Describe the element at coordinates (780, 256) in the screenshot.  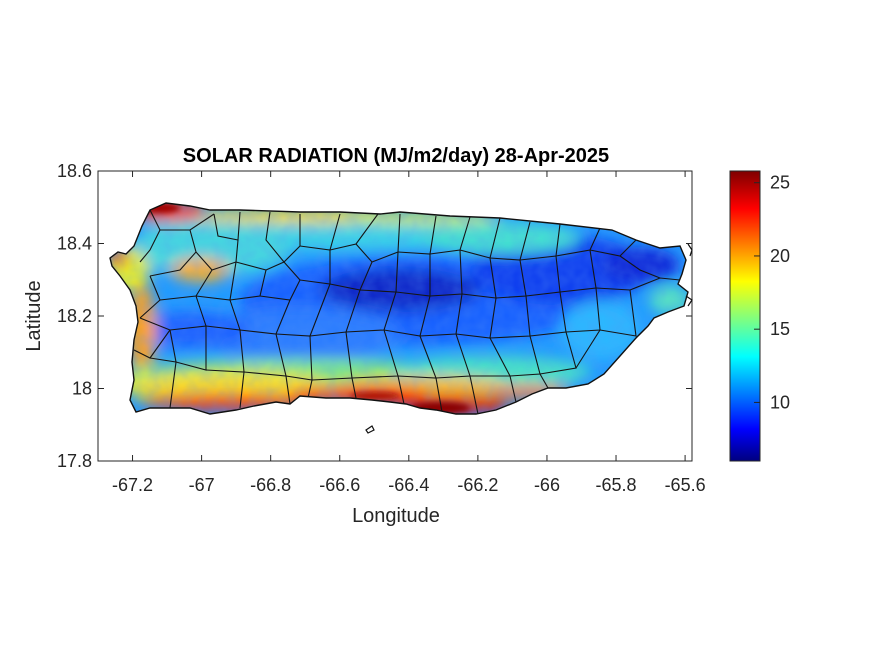
I see `colorbar-tick-label: 20` at that location.